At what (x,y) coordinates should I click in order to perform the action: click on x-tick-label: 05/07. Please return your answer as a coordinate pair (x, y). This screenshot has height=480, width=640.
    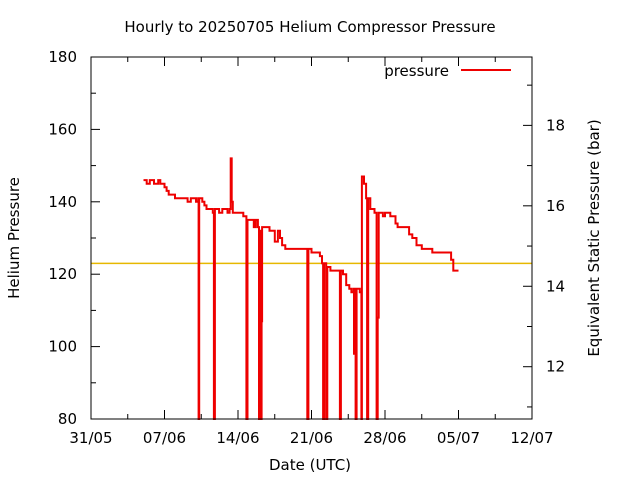
    Looking at the image, I should click on (458, 438).